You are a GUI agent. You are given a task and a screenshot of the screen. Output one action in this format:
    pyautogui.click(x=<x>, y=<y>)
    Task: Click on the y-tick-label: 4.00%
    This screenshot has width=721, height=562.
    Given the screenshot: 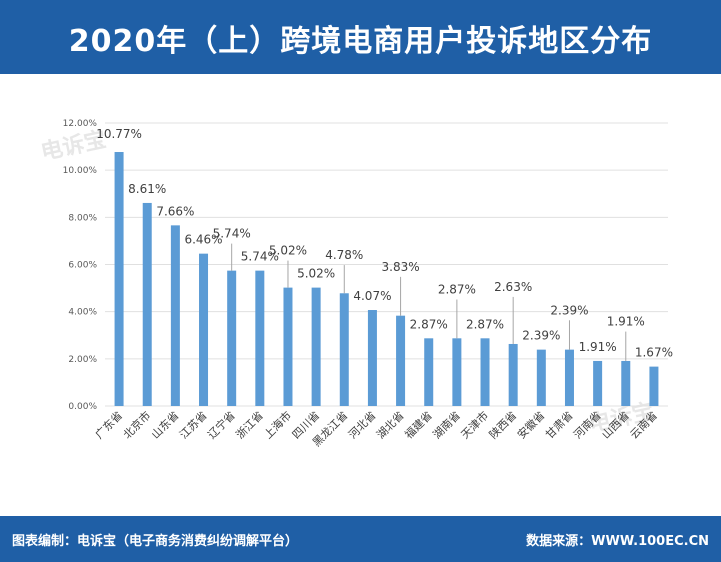 What is the action you would take?
    pyautogui.click(x=82, y=313)
    